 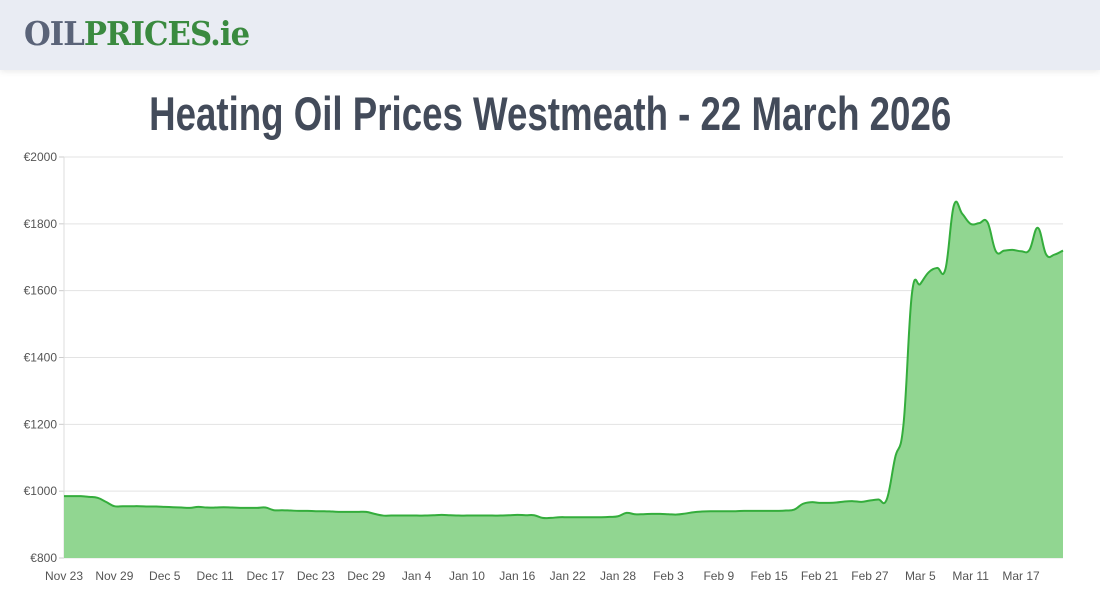 What do you see at coordinates (467, 576) in the screenshot?
I see `x-tick-label: Jan 10` at bounding box center [467, 576].